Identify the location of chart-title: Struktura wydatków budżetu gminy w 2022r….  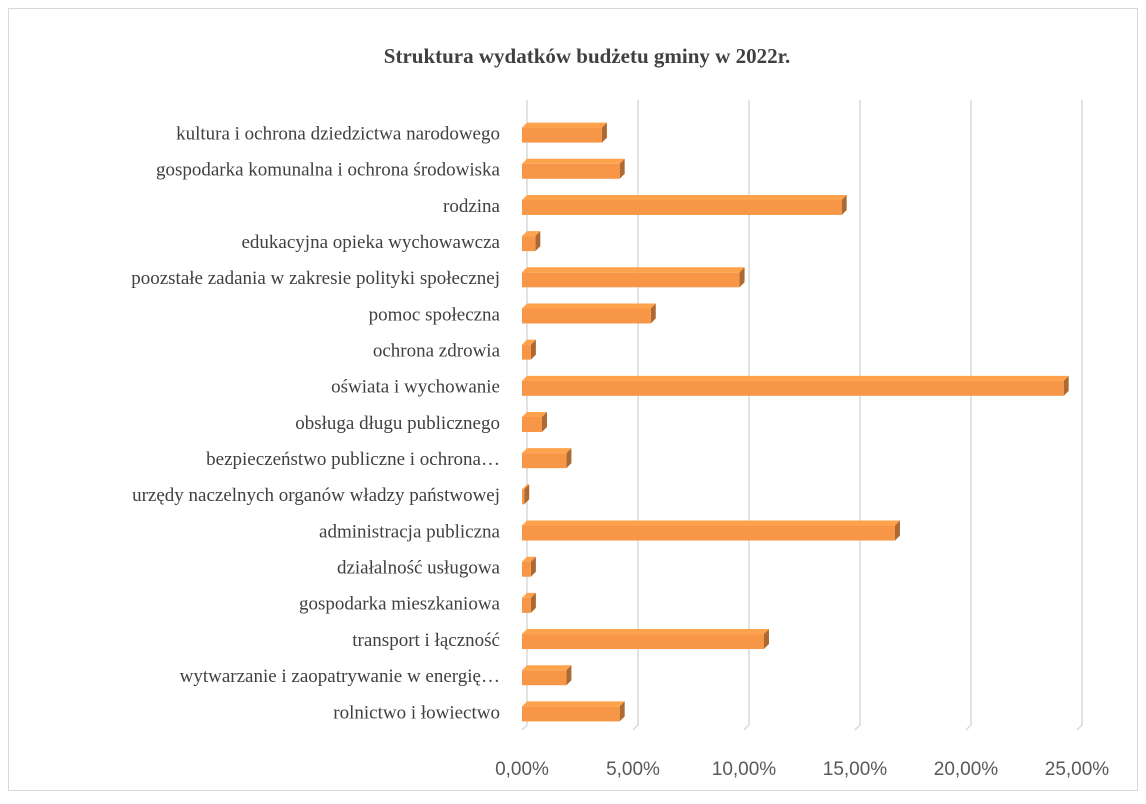
(587, 56).